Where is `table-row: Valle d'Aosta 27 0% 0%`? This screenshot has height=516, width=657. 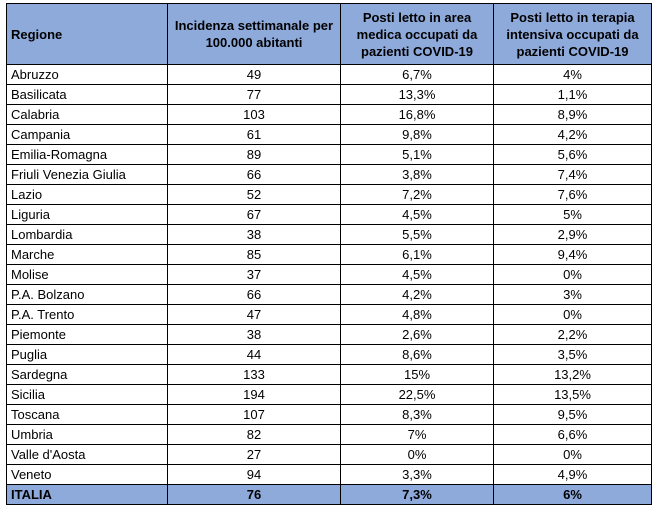 table-row: Valle d'Aosta 27 0% 0% is located at coordinates (329, 454).